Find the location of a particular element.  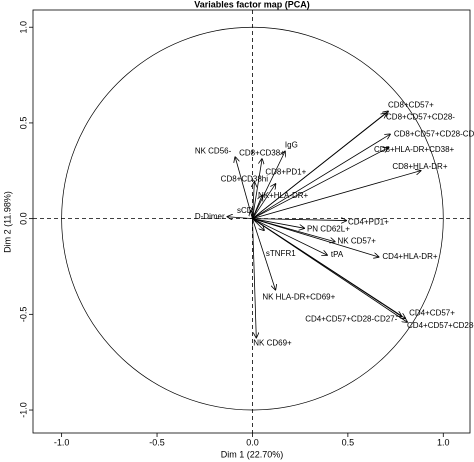

variable-label: IgG is located at coordinates (291, 145).